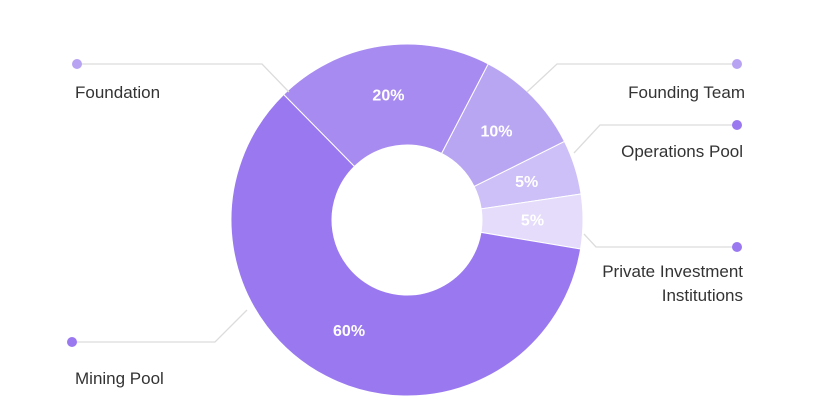 The height and width of the screenshot is (420, 831). I want to click on legend-label: Institutions, so click(702, 295).